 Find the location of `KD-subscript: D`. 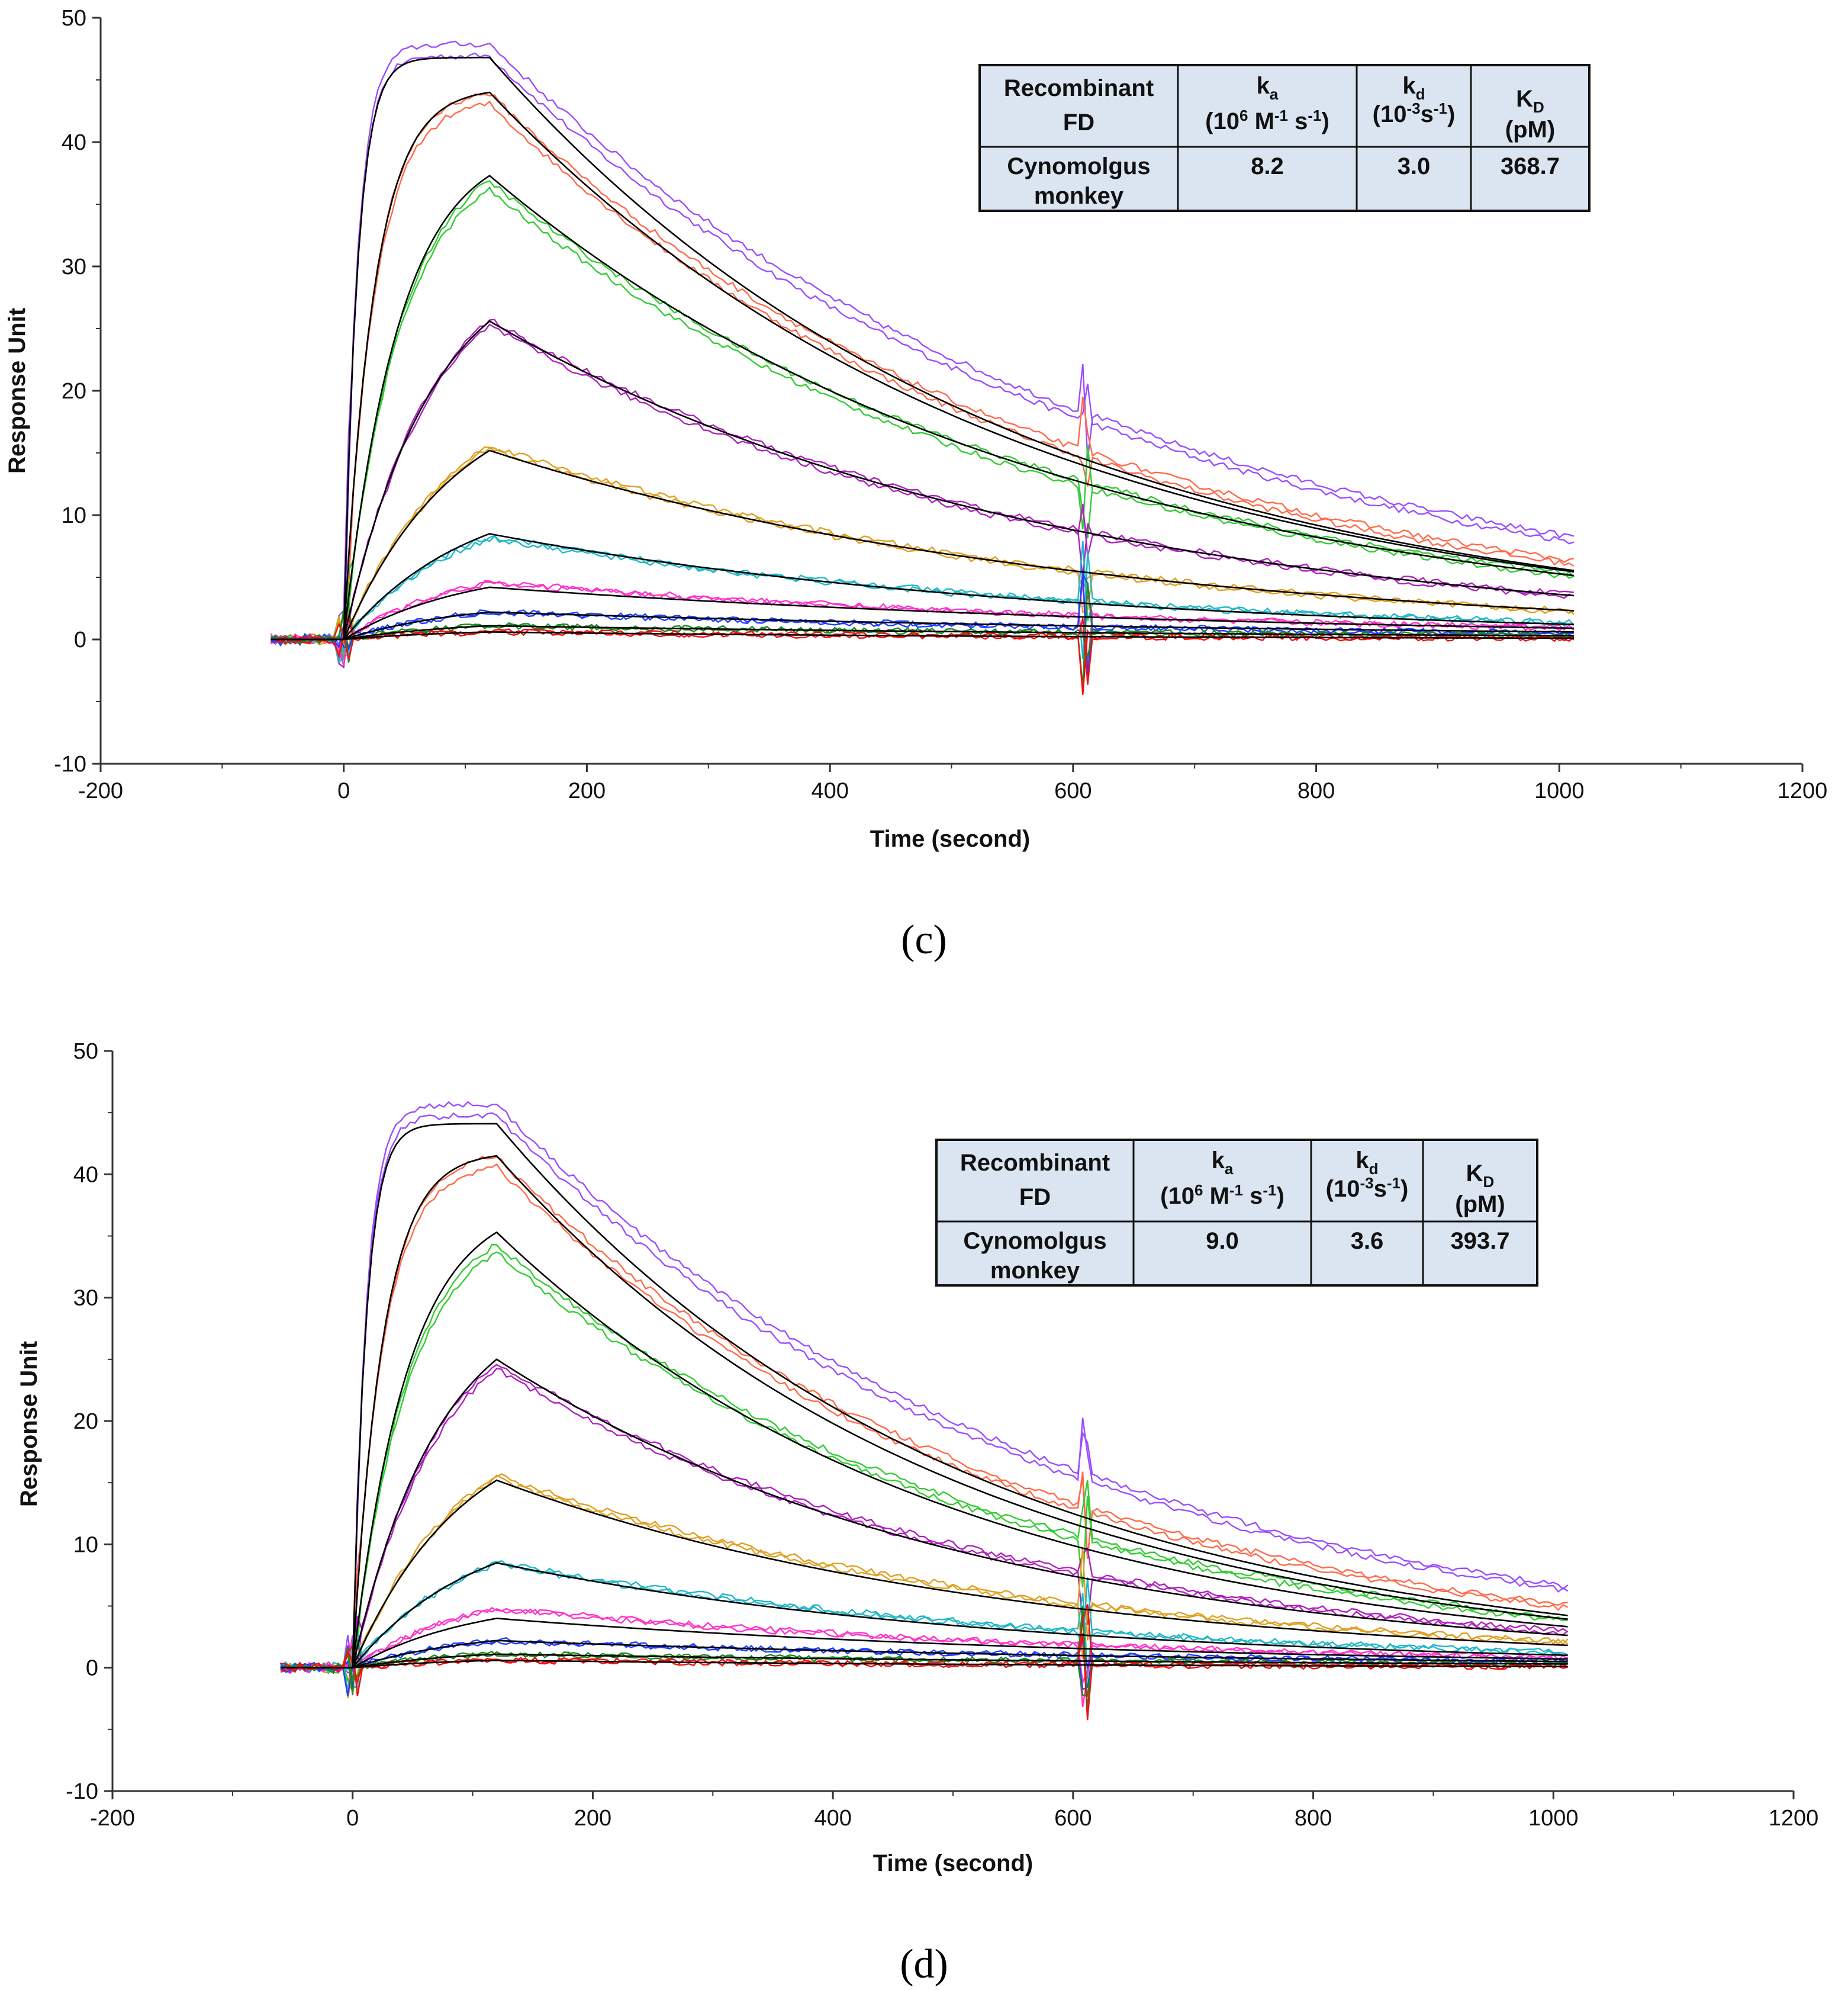

KD-subscript: D is located at coordinates (1539, 107).